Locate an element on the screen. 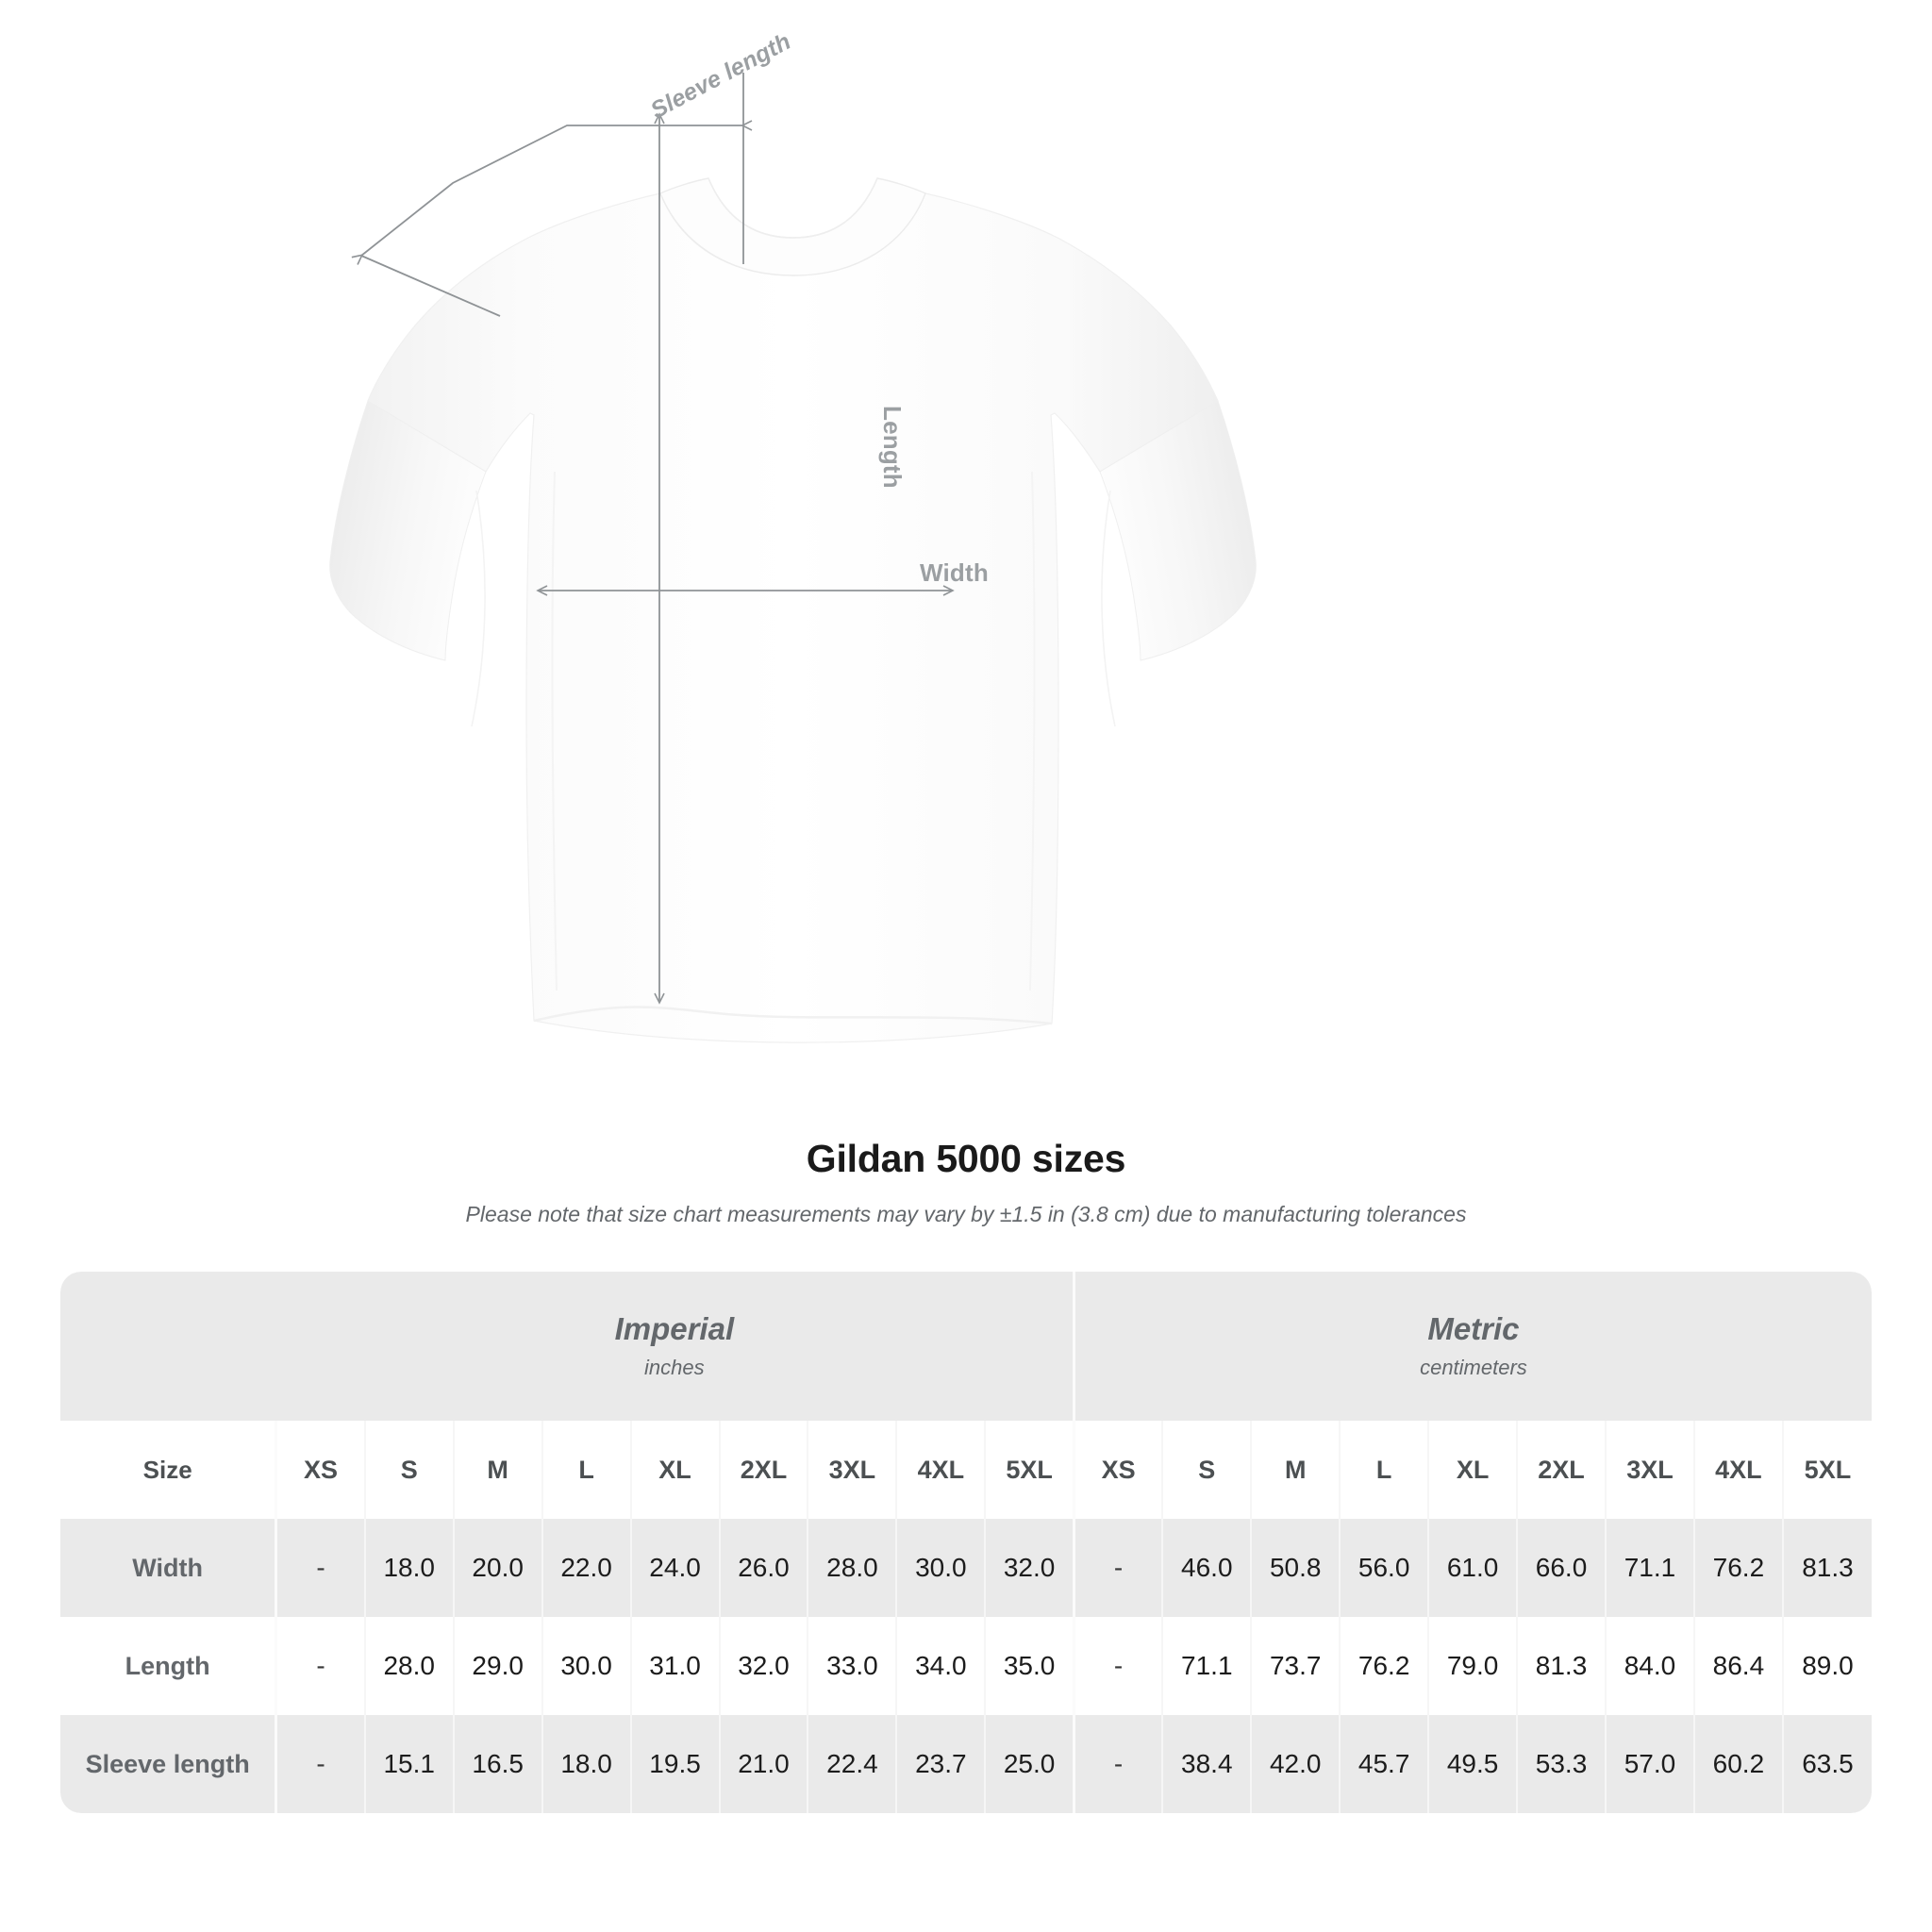  size-header-imperial-xl-text: XL is located at coordinates (675, 1469).